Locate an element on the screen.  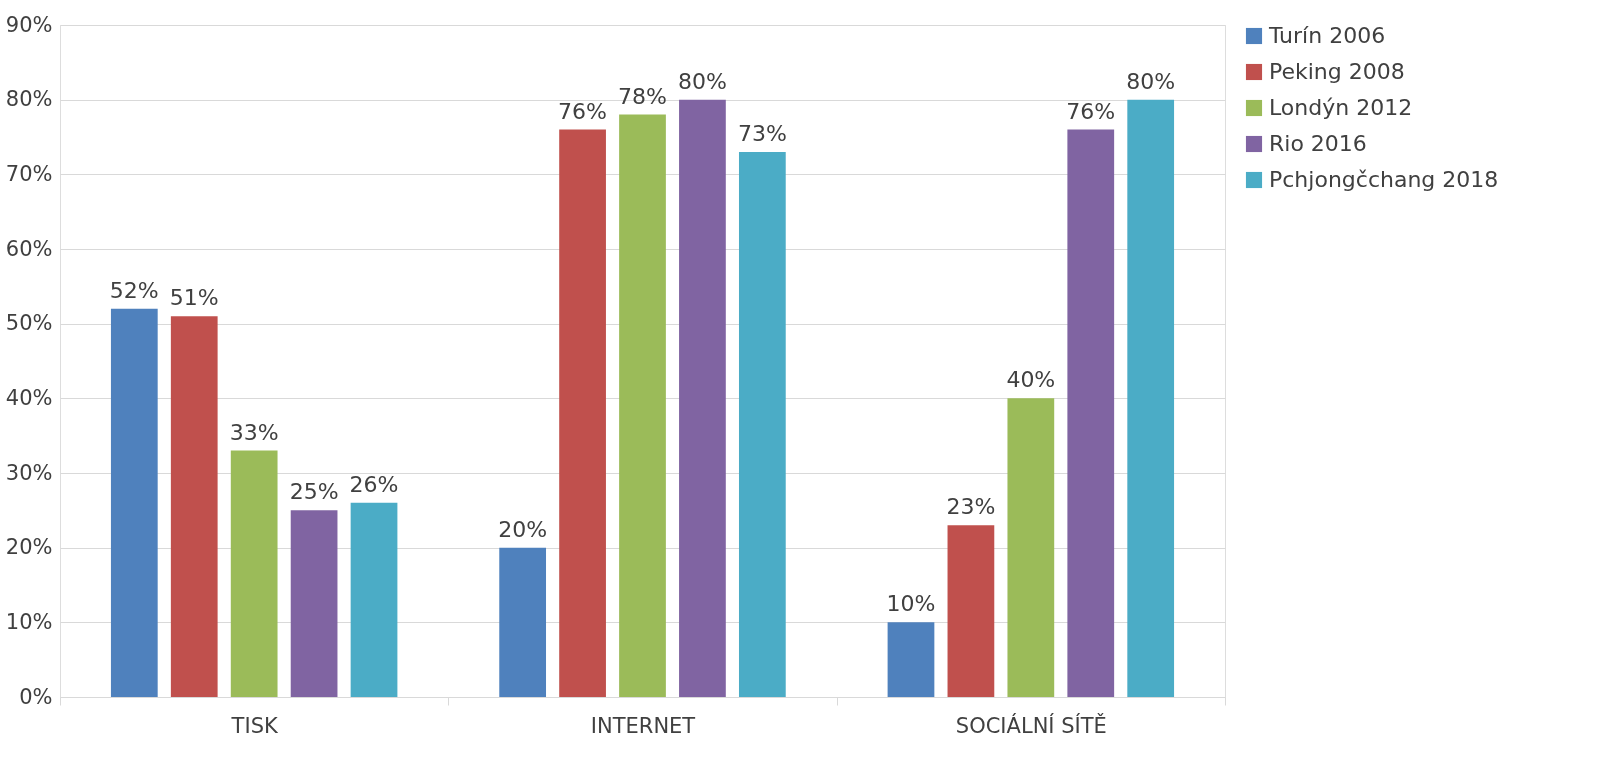
data-label: 40% is located at coordinates (1031, 380).